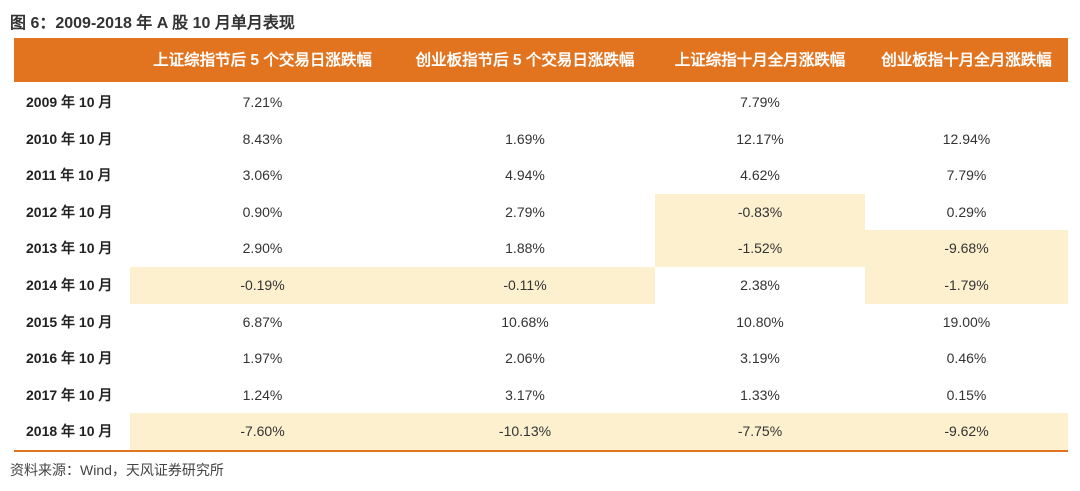  What do you see at coordinates (760, 431) in the screenshot?
I see `table-cell: -7.75%` at bounding box center [760, 431].